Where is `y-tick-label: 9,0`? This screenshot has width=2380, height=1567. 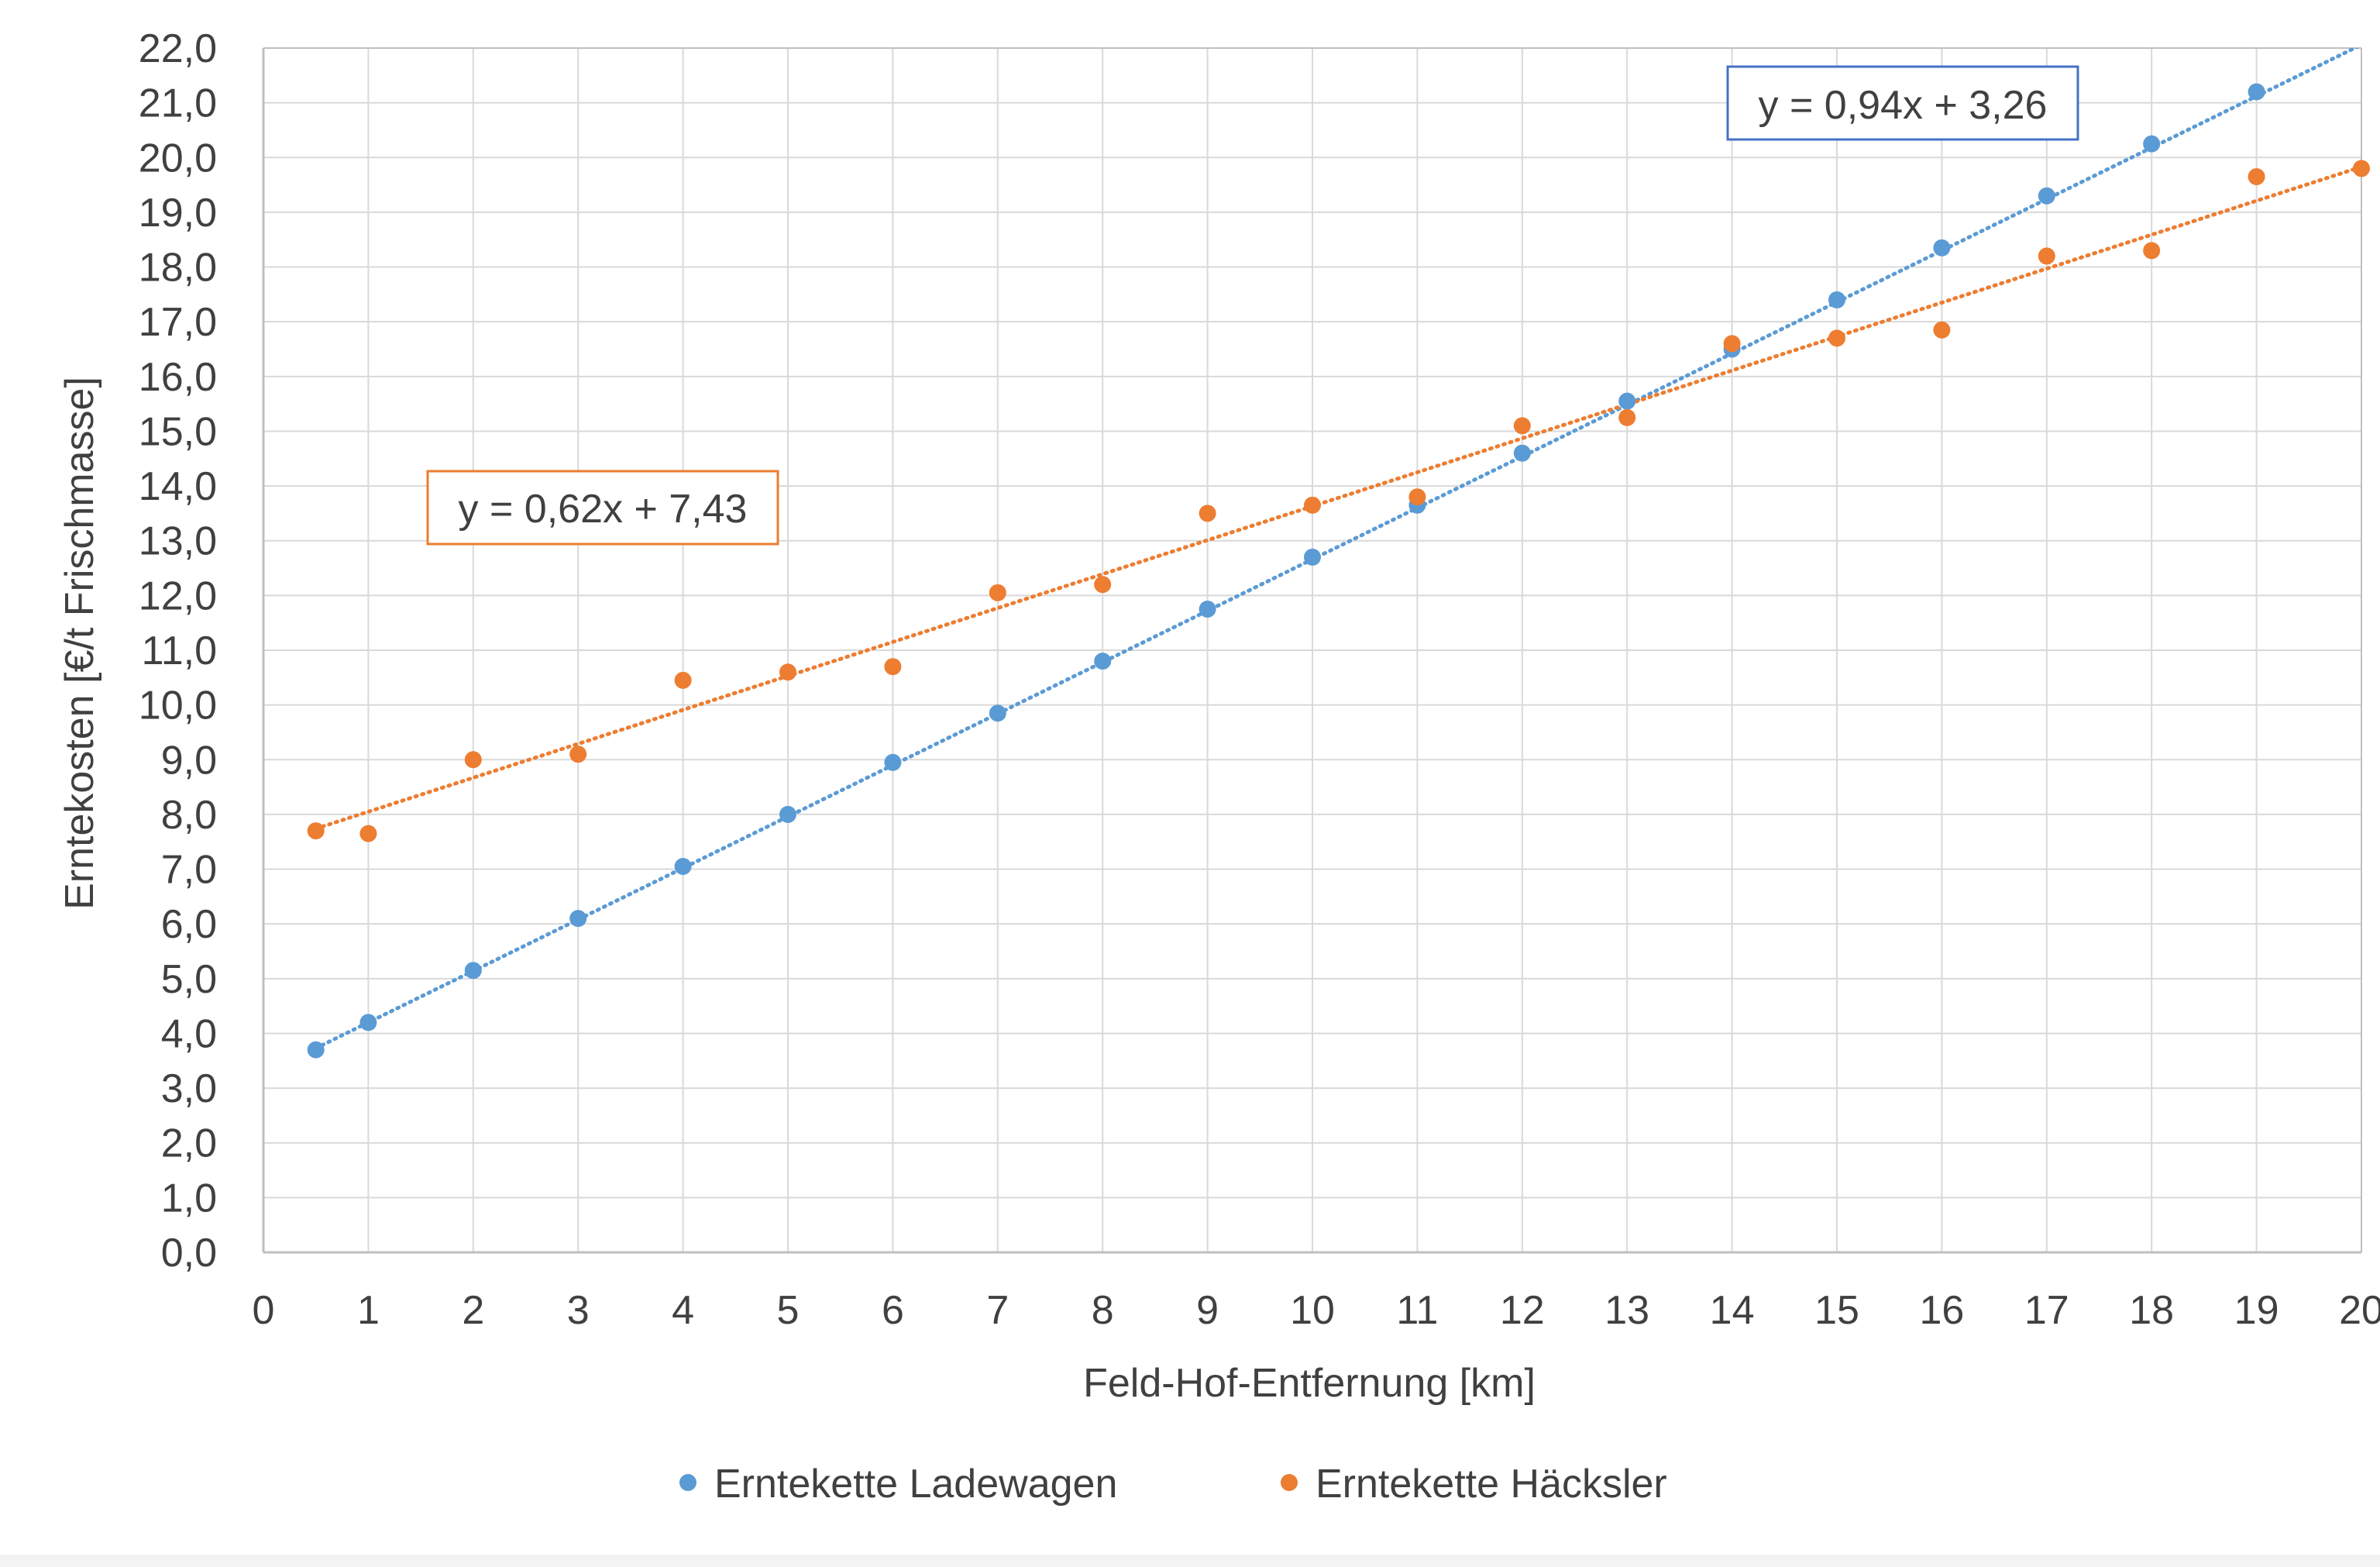 y-tick-label: 9,0 is located at coordinates (189, 760).